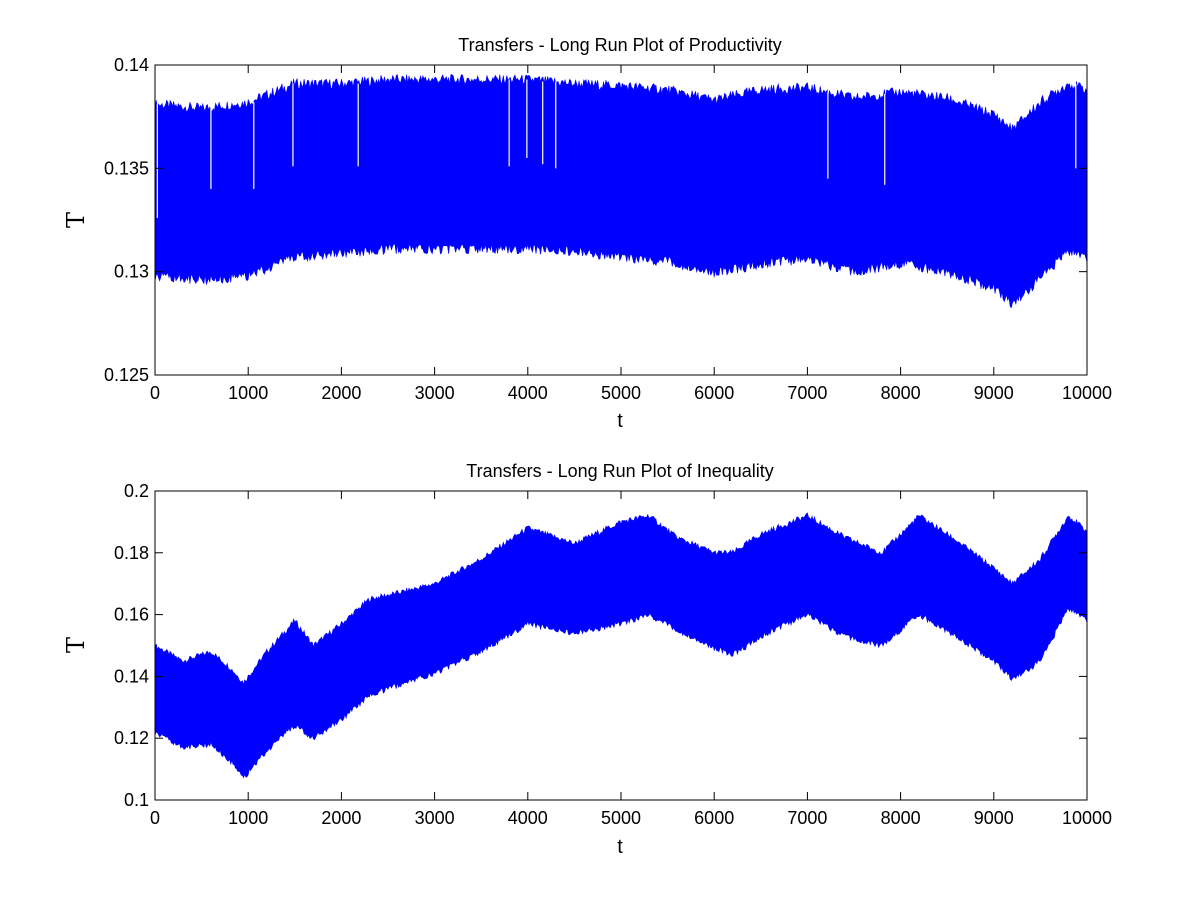 The image size is (1200, 900). Describe the element at coordinates (620, 471) in the screenshot. I see `inequality-chart-title: Transfers - Long Run Plot of Inequality` at that location.